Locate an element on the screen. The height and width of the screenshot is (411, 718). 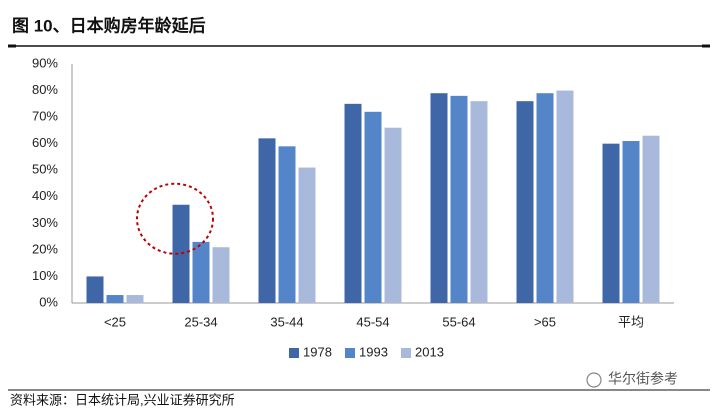
source-note: 资料来源：日本统计局,兴业证券研究所 is located at coordinates (122, 399).